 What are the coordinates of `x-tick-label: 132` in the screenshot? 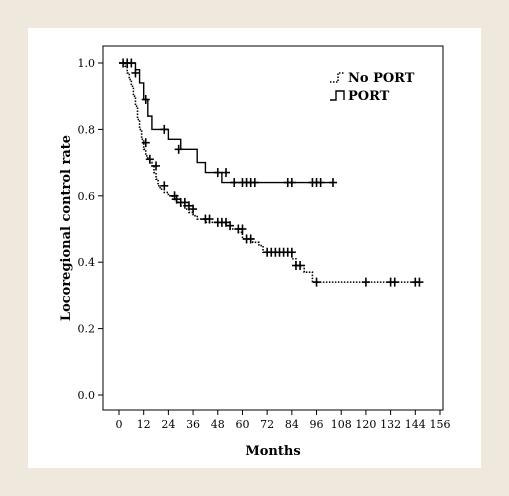 It's located at (390, 424).